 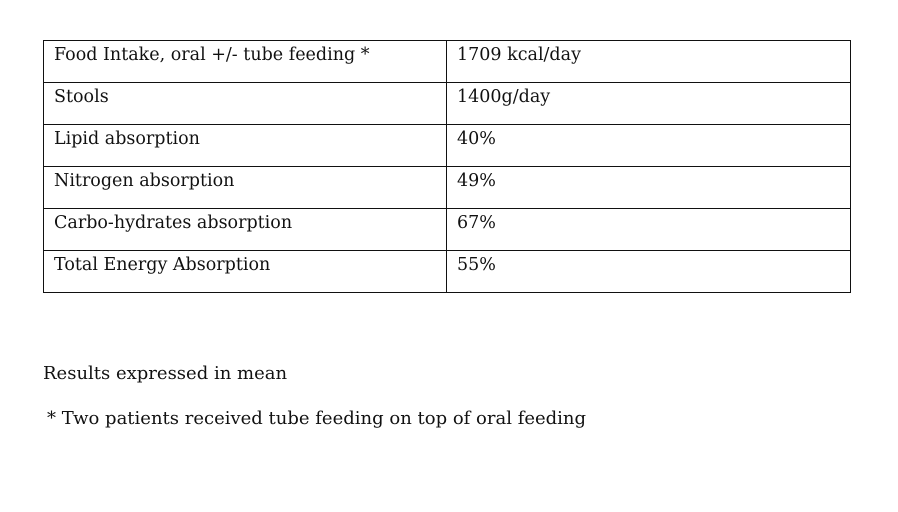 What do you see at coordinates (245, 229) in the screenshot?
I see `row-label: Carbo-hydrates absorption` at bounding box center [245, 229].